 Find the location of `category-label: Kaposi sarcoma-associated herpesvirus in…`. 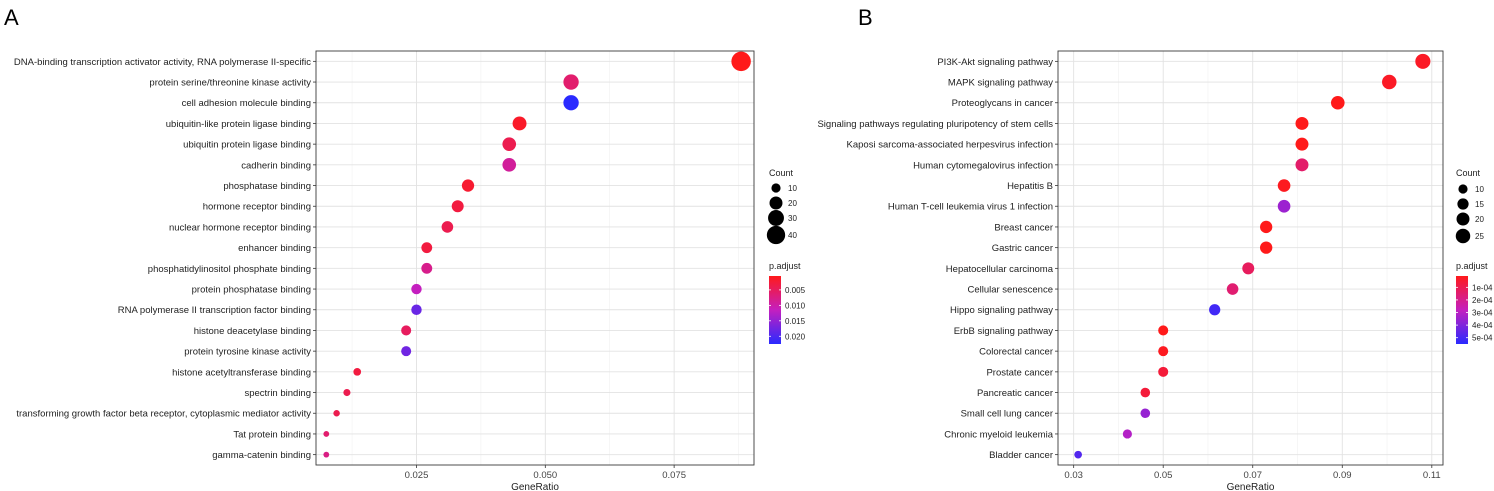

category-label: Kaposi sarcoma-associated herpesvirus in… is located at coordinates (950, 145).